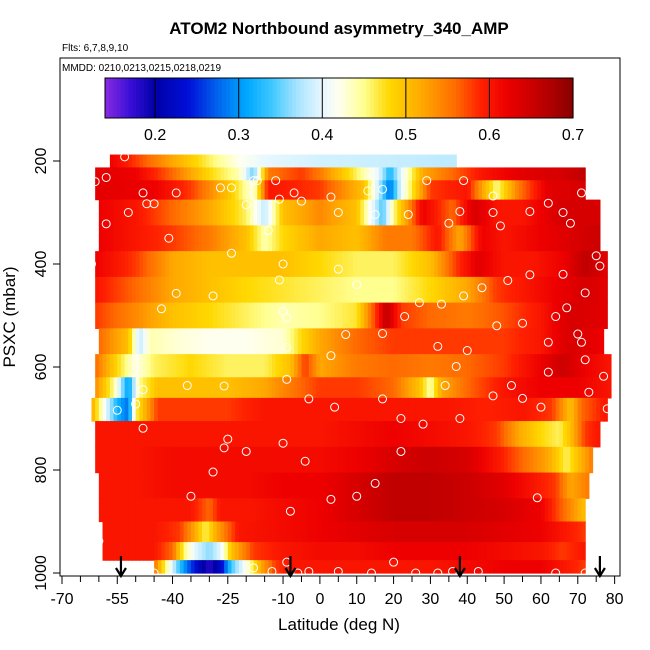 The image size is (650, 650). What do you see at coordinates (41, 264) in the screenshot?
I see `y-tick-label: 400` at bounding box center [41, 264].